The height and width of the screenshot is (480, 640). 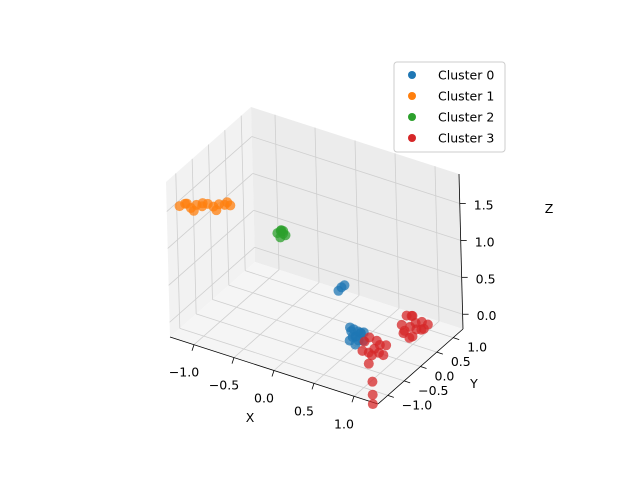 I want to click on z-tick-label: 0.5, so click(x=486, y=278).